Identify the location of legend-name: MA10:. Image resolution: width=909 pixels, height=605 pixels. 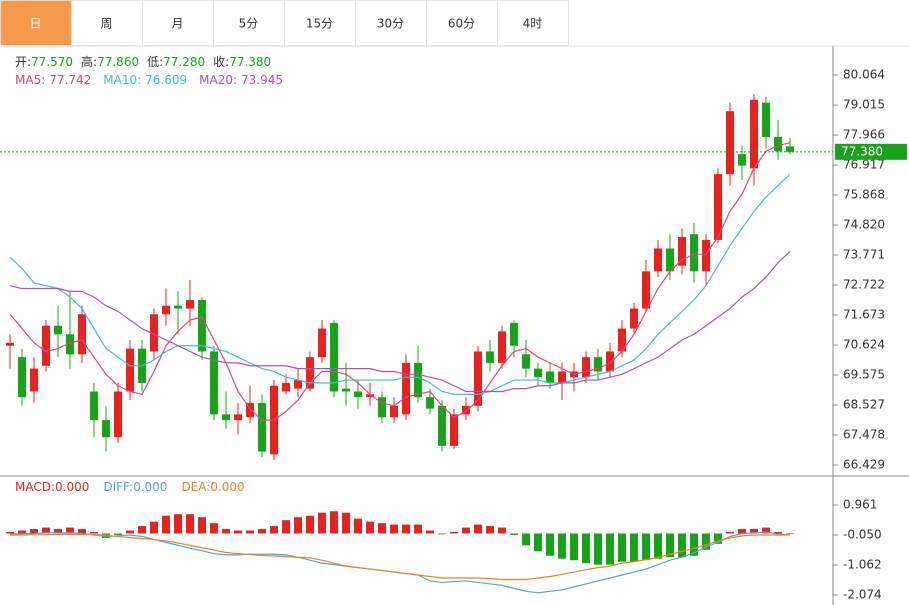
(122, 80).